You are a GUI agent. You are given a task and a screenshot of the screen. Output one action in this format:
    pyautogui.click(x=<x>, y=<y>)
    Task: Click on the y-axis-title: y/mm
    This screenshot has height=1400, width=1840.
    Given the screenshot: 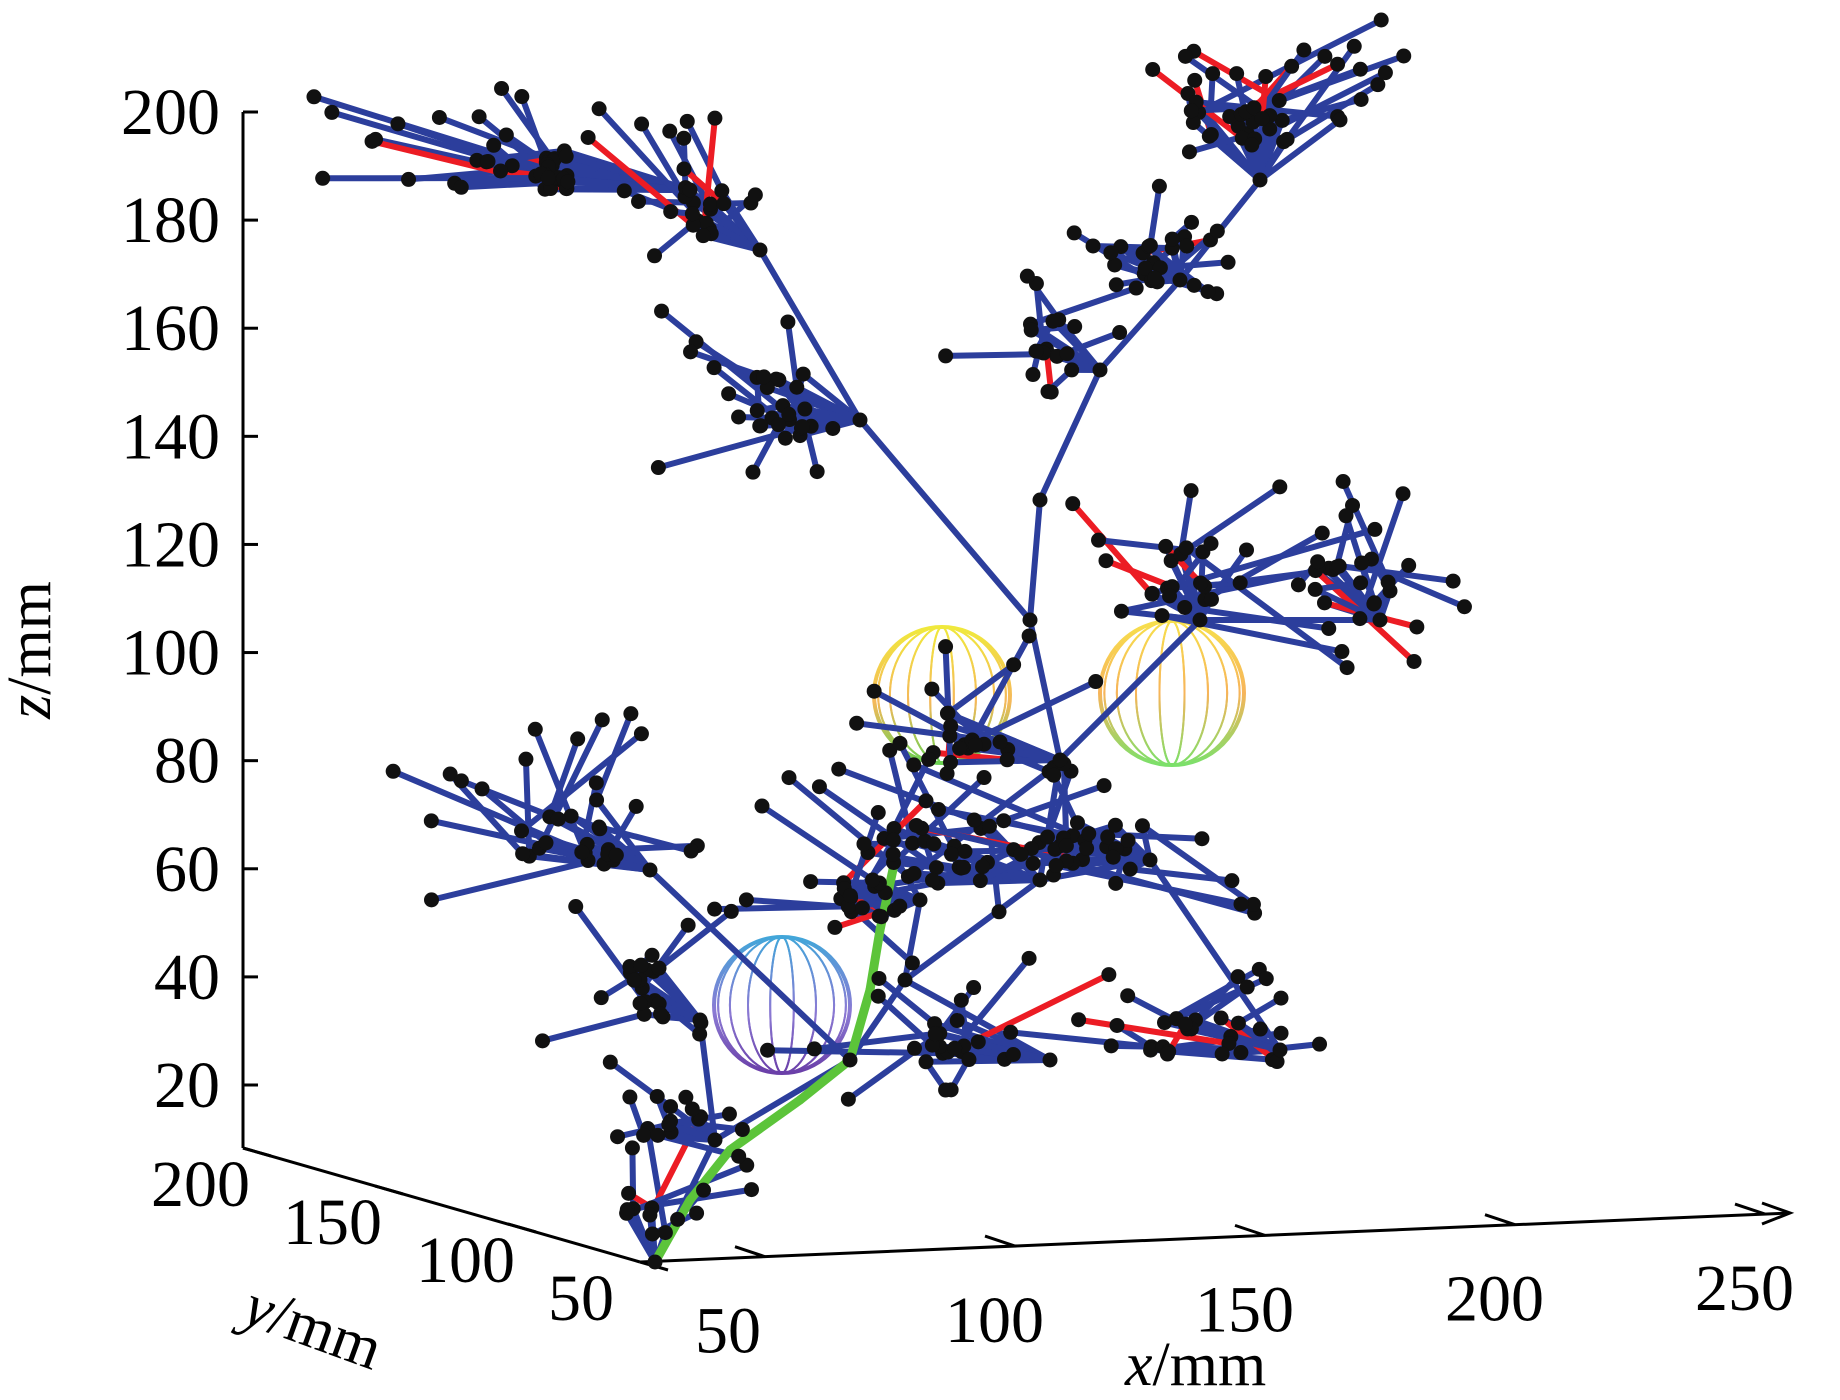 What is the action you would take?
    pyautogui.click(x=311, y=1326)
    